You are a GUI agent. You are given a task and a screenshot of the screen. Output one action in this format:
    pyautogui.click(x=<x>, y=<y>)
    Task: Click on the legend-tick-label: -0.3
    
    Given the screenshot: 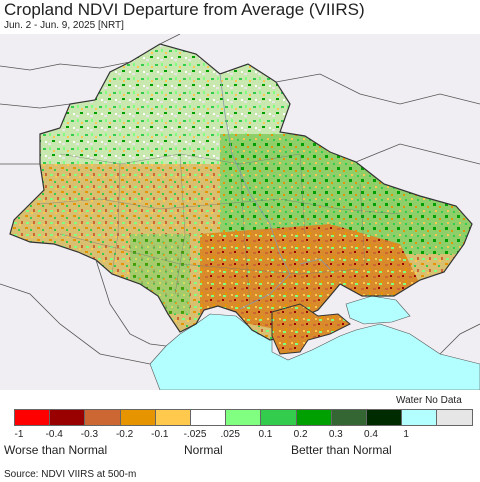 What is the action you would take?
    pyautogui.click(x=89, y=434)
    